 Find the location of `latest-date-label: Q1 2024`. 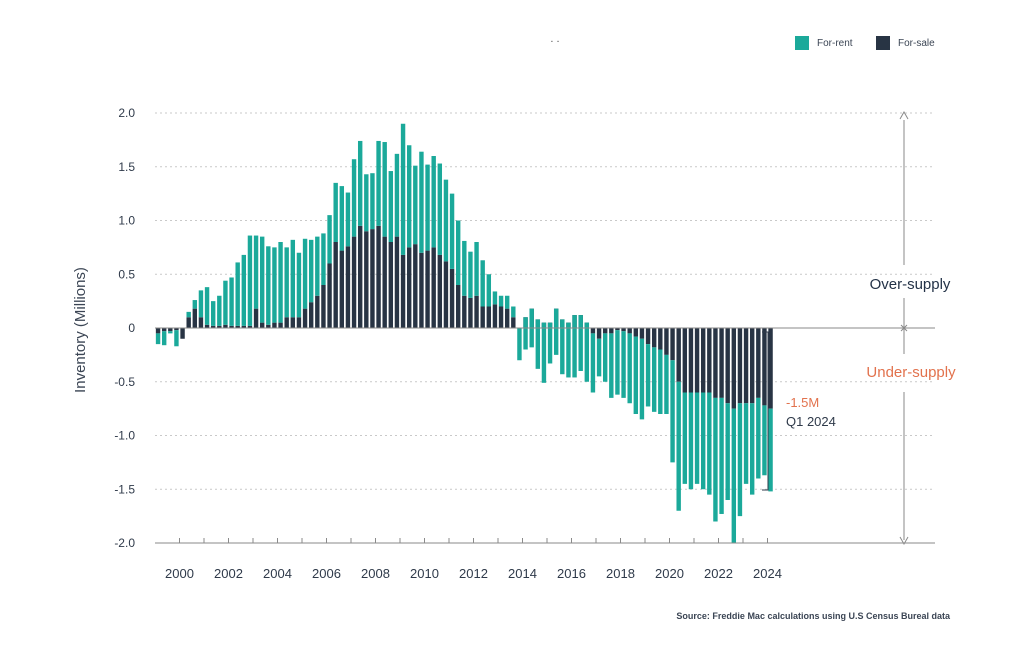

latest-date-label: Q1 2024 is located at coordinates (811, 421).